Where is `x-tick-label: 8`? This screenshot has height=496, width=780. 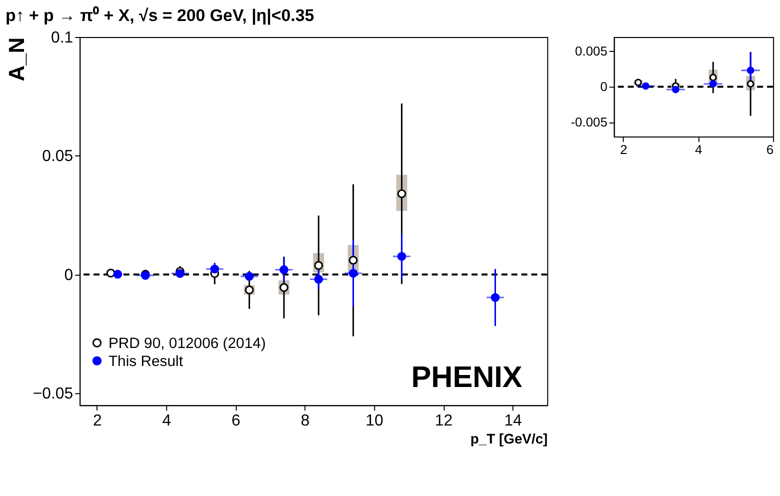 x-tick-label: 8 is located at coordinates (305, 421).